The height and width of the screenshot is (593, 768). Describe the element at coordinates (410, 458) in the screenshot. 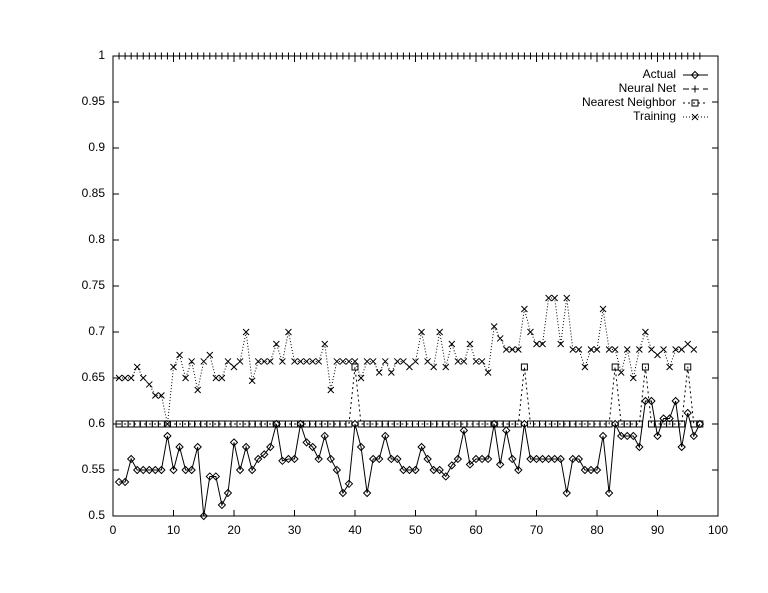

I see `series-line` at that location.